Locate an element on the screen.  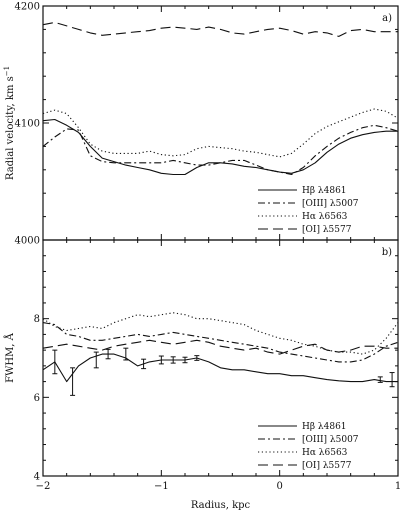
y-tick-label: 4100 is located at coordinates (27, 124).